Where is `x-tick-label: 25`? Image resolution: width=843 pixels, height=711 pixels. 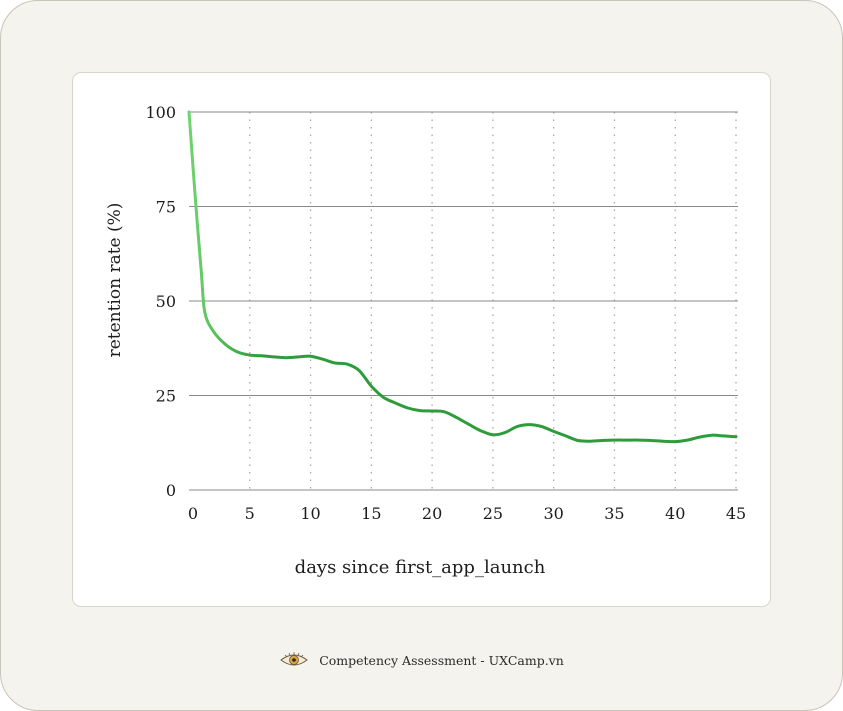 x-tick-label: 25 is located at coordinates (493, 513).